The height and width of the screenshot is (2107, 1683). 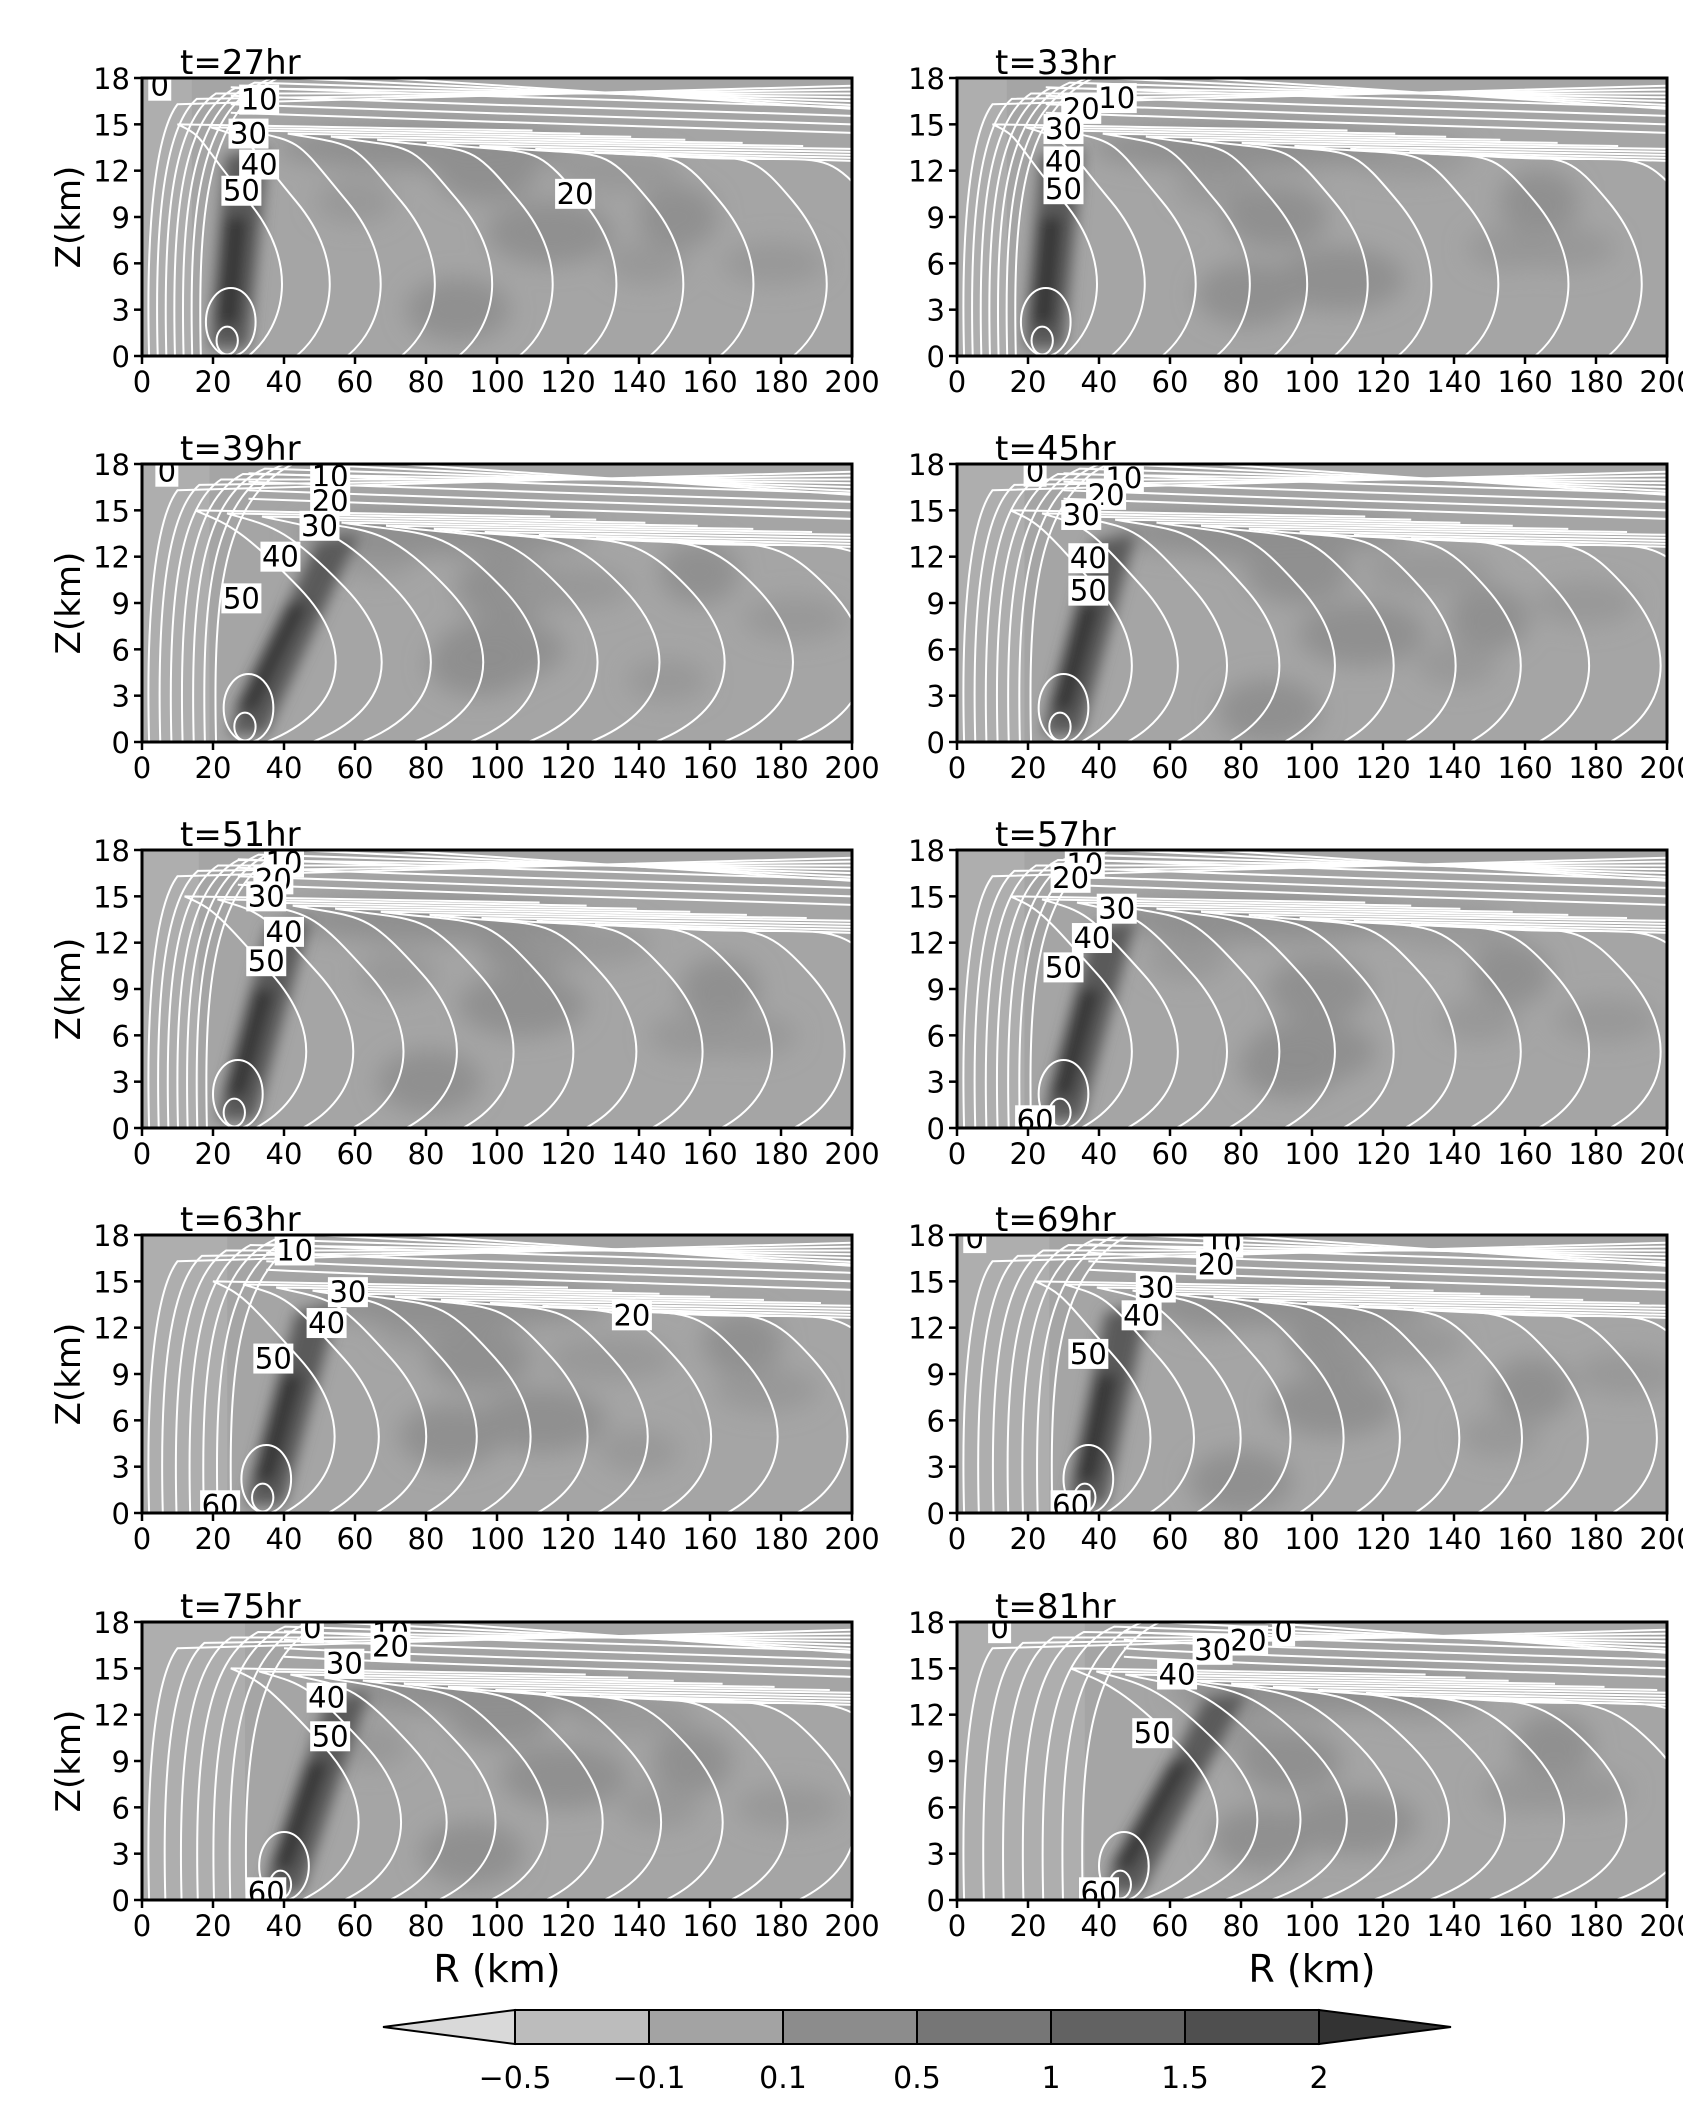 I want to click on y-tick-label: 15, so click(x=926, y=897).